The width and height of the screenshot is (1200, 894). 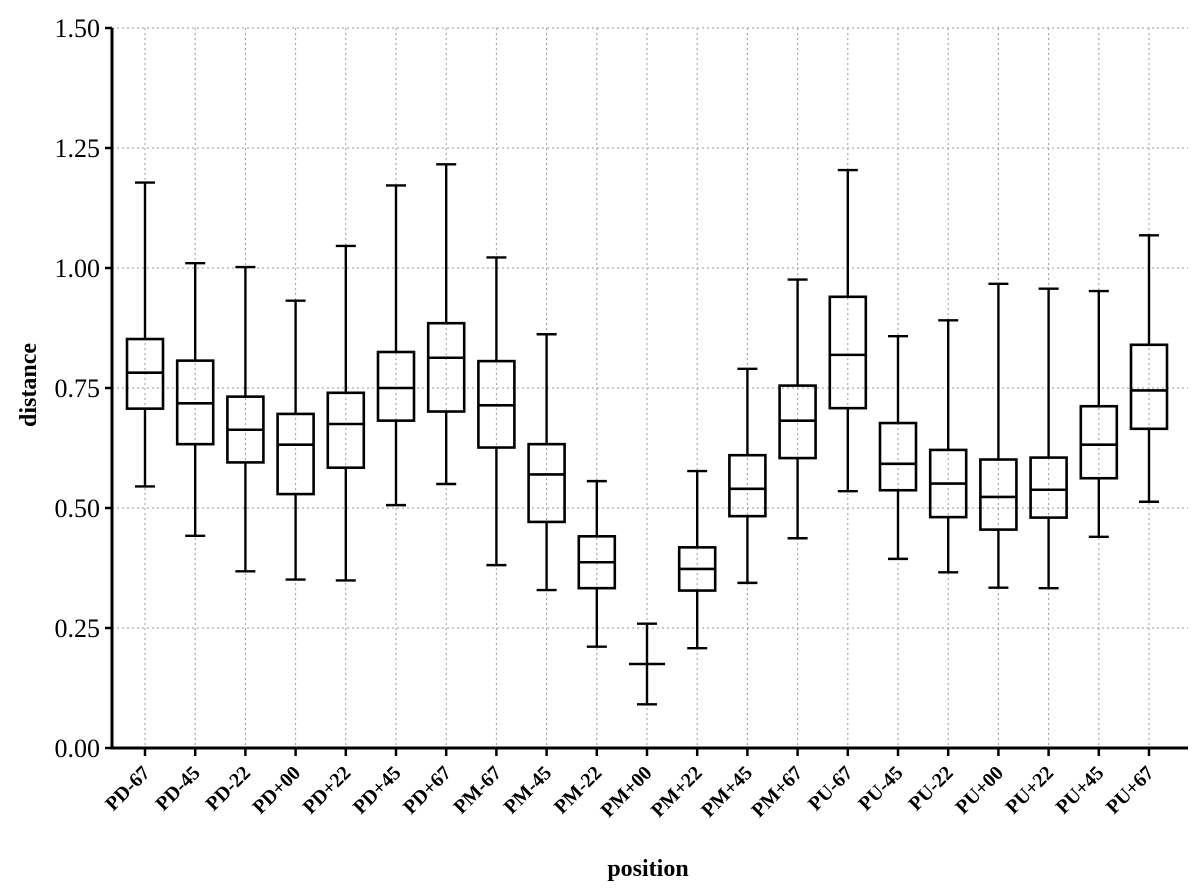 What do you see at coordinates (78, 148) in the screenshot?
I see `y-tick-label: 1.25` at bounding box center [78, 148].